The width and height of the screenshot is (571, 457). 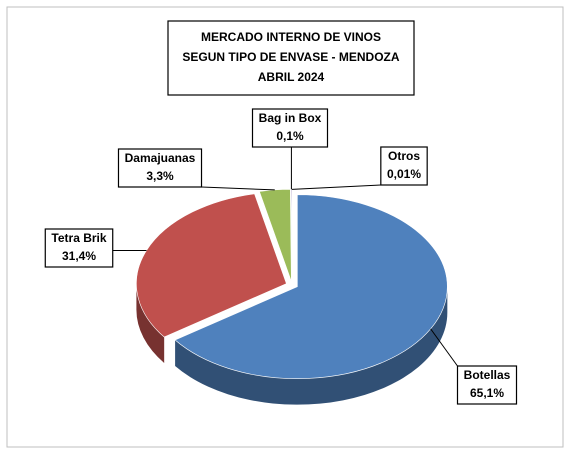 I want to click on category-label: Damajuanas, so click(x=160, y=158).